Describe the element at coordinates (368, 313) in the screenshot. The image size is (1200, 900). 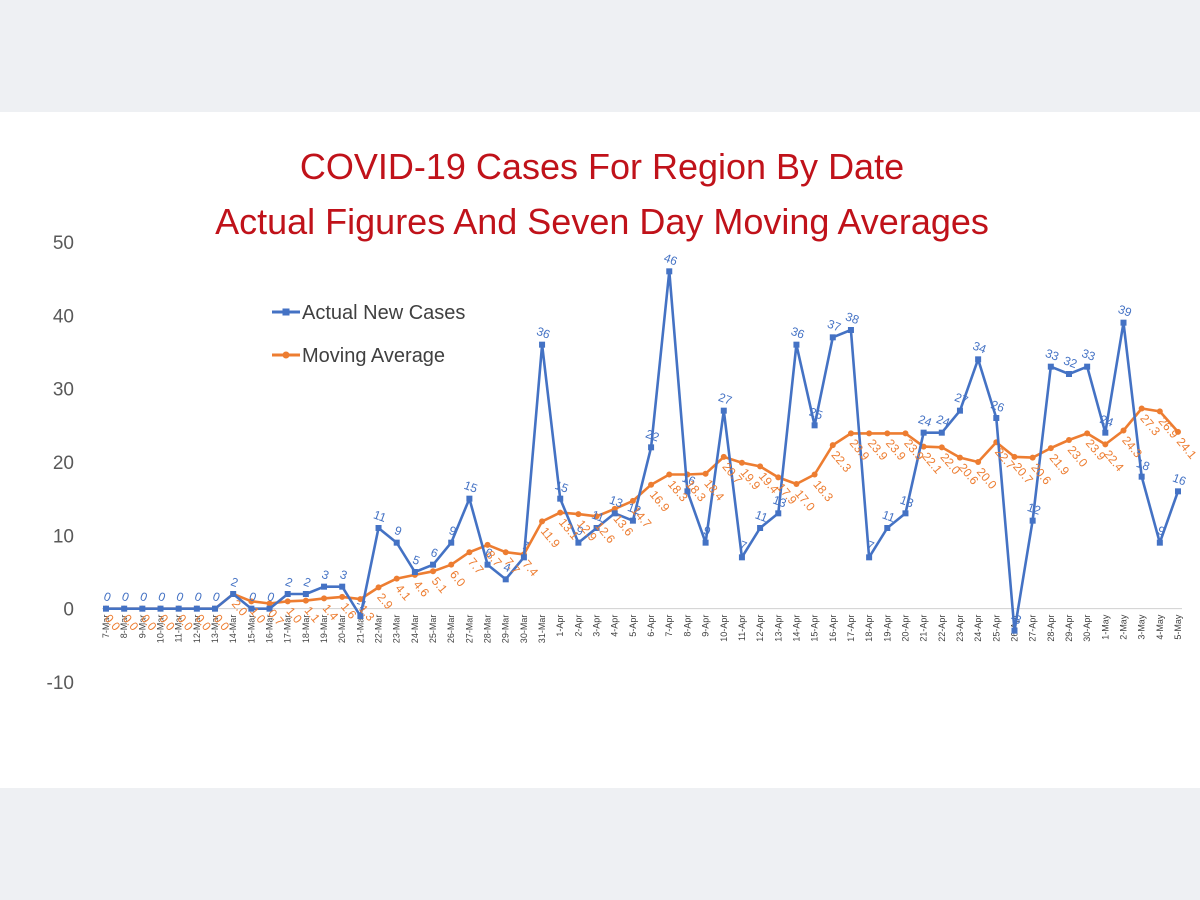
I see `legend-item-actual: Actual New Cases` at that location.